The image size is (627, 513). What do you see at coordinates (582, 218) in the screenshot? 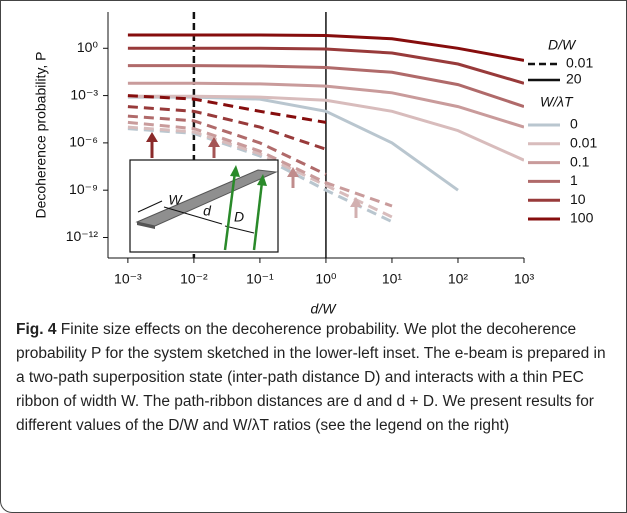
I see `legend-label: 100` at bounding box center [582, 218].